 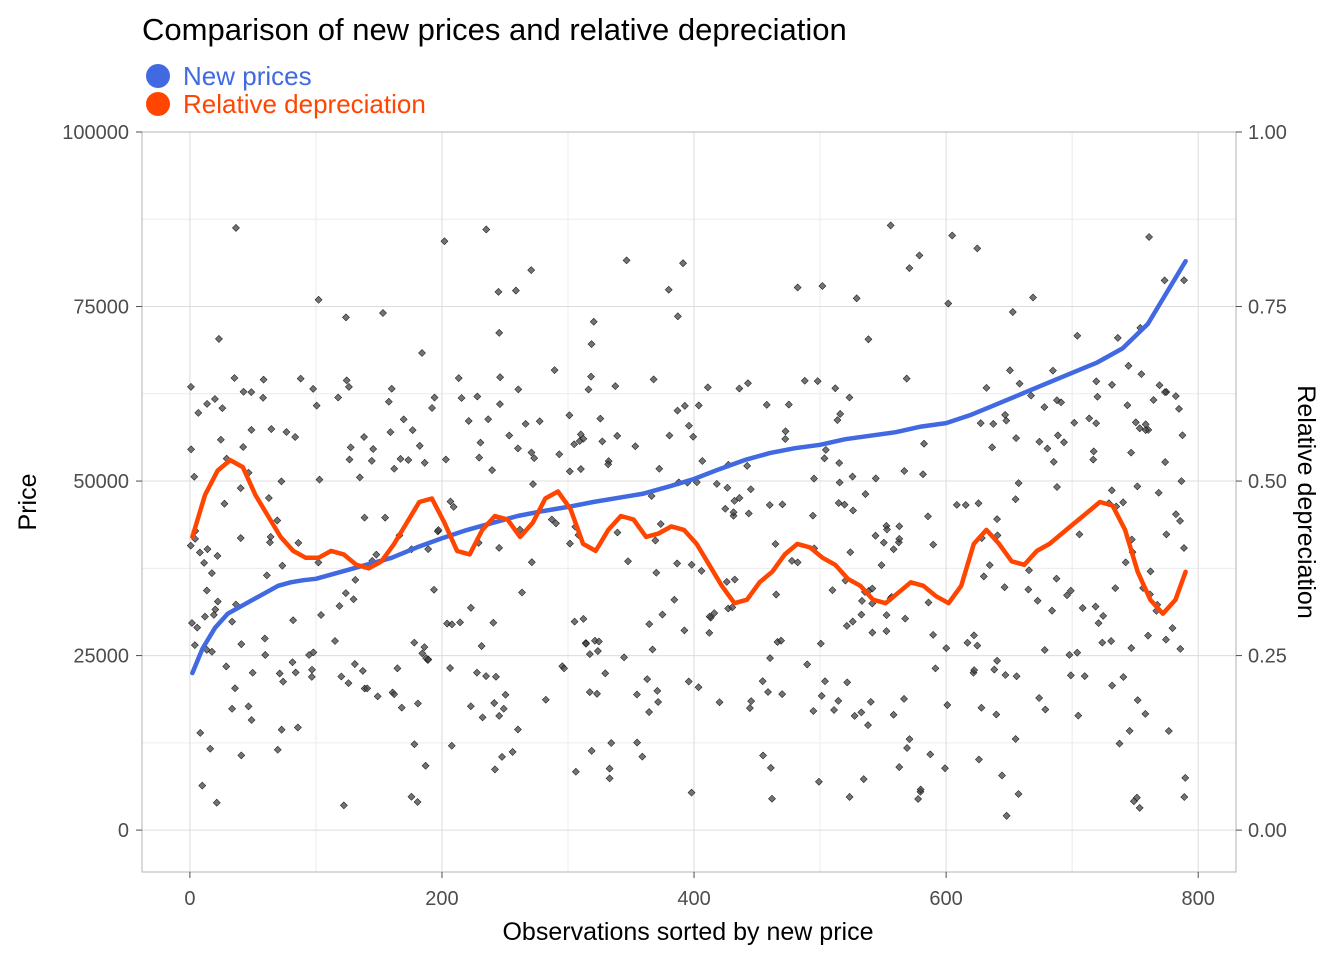 I want to click on legend-label-new-prices: New prices, so click(x=247, y=76).